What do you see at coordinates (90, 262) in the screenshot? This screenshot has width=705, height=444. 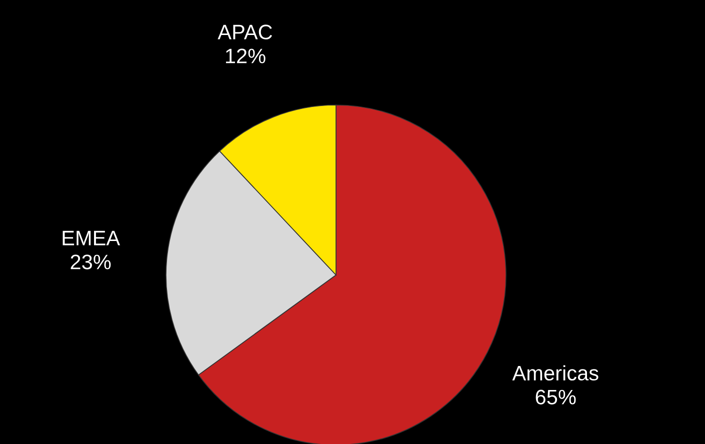 I see `data-label: 23%` at bounding box center [90, 262].